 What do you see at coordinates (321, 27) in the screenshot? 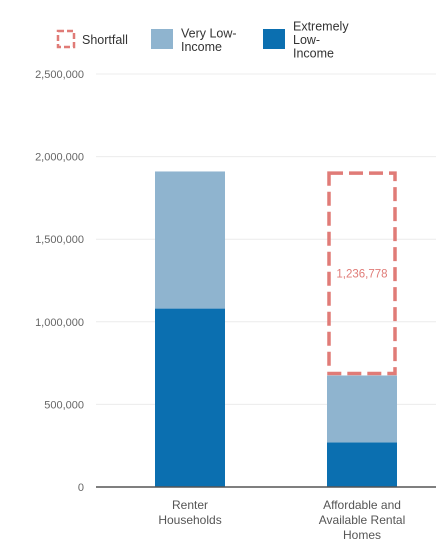
I see `legend-label: Extremely` at bounding box center [321, 27].